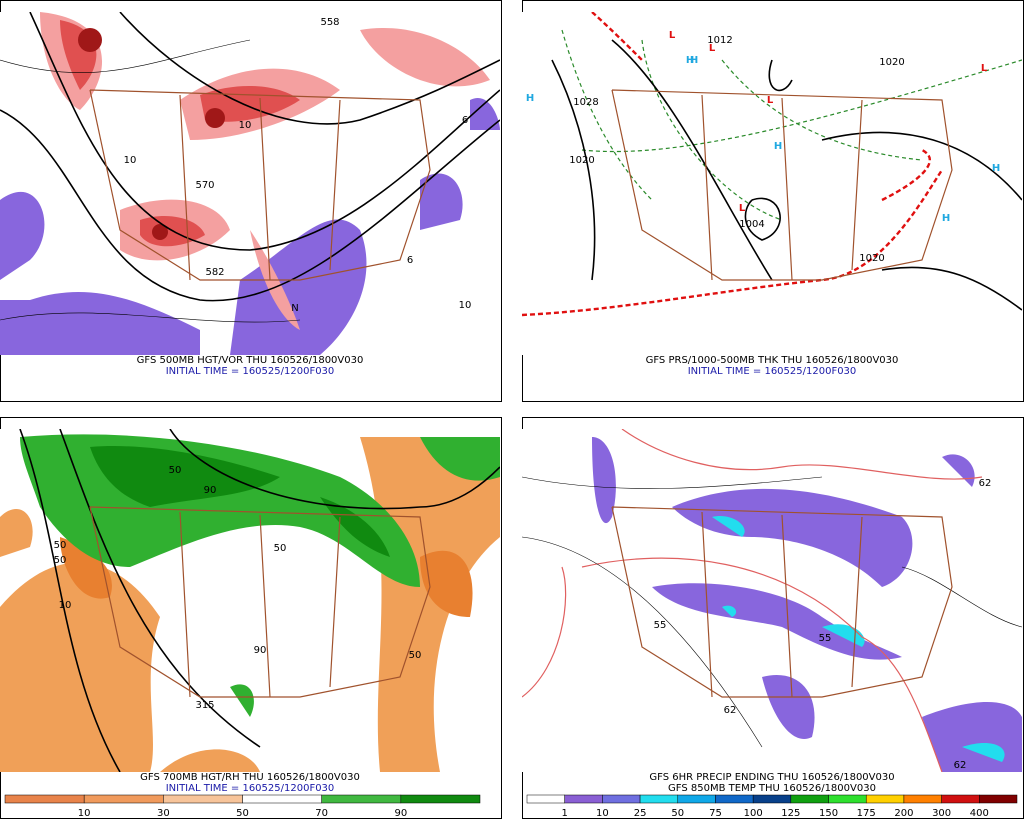 The height and width of the screenshot is (823, 1024). What do you see at coordinates (751, 224) in the screenshot?
I see `contour-label: 1004` at bounding box center [751, 224].